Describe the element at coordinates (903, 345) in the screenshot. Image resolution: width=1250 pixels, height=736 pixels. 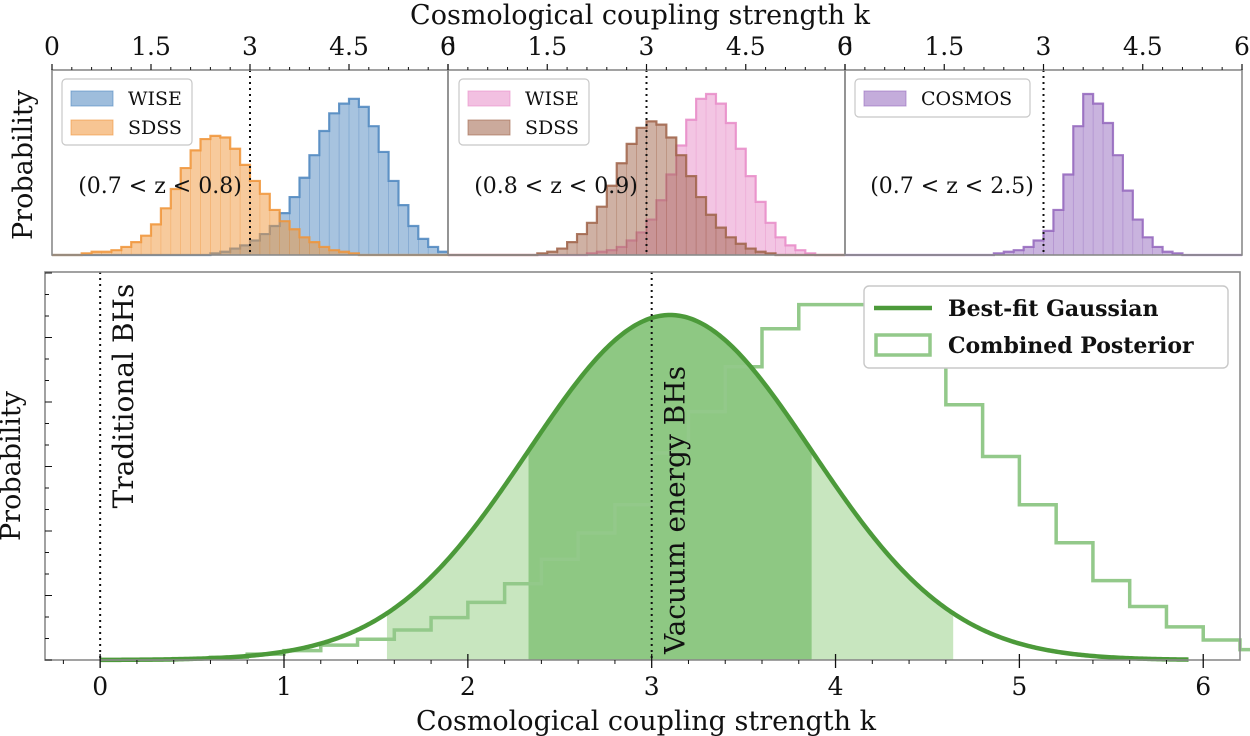
I see `legend-swatch-posterior` at that location.